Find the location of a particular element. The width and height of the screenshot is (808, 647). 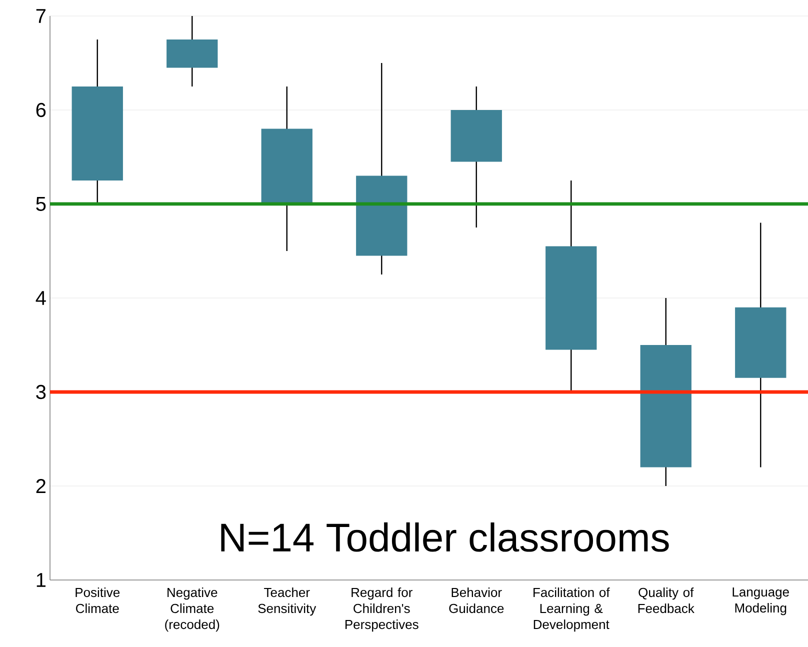

x-tick-label: Language Modeling is located at coordinates (760, 602).